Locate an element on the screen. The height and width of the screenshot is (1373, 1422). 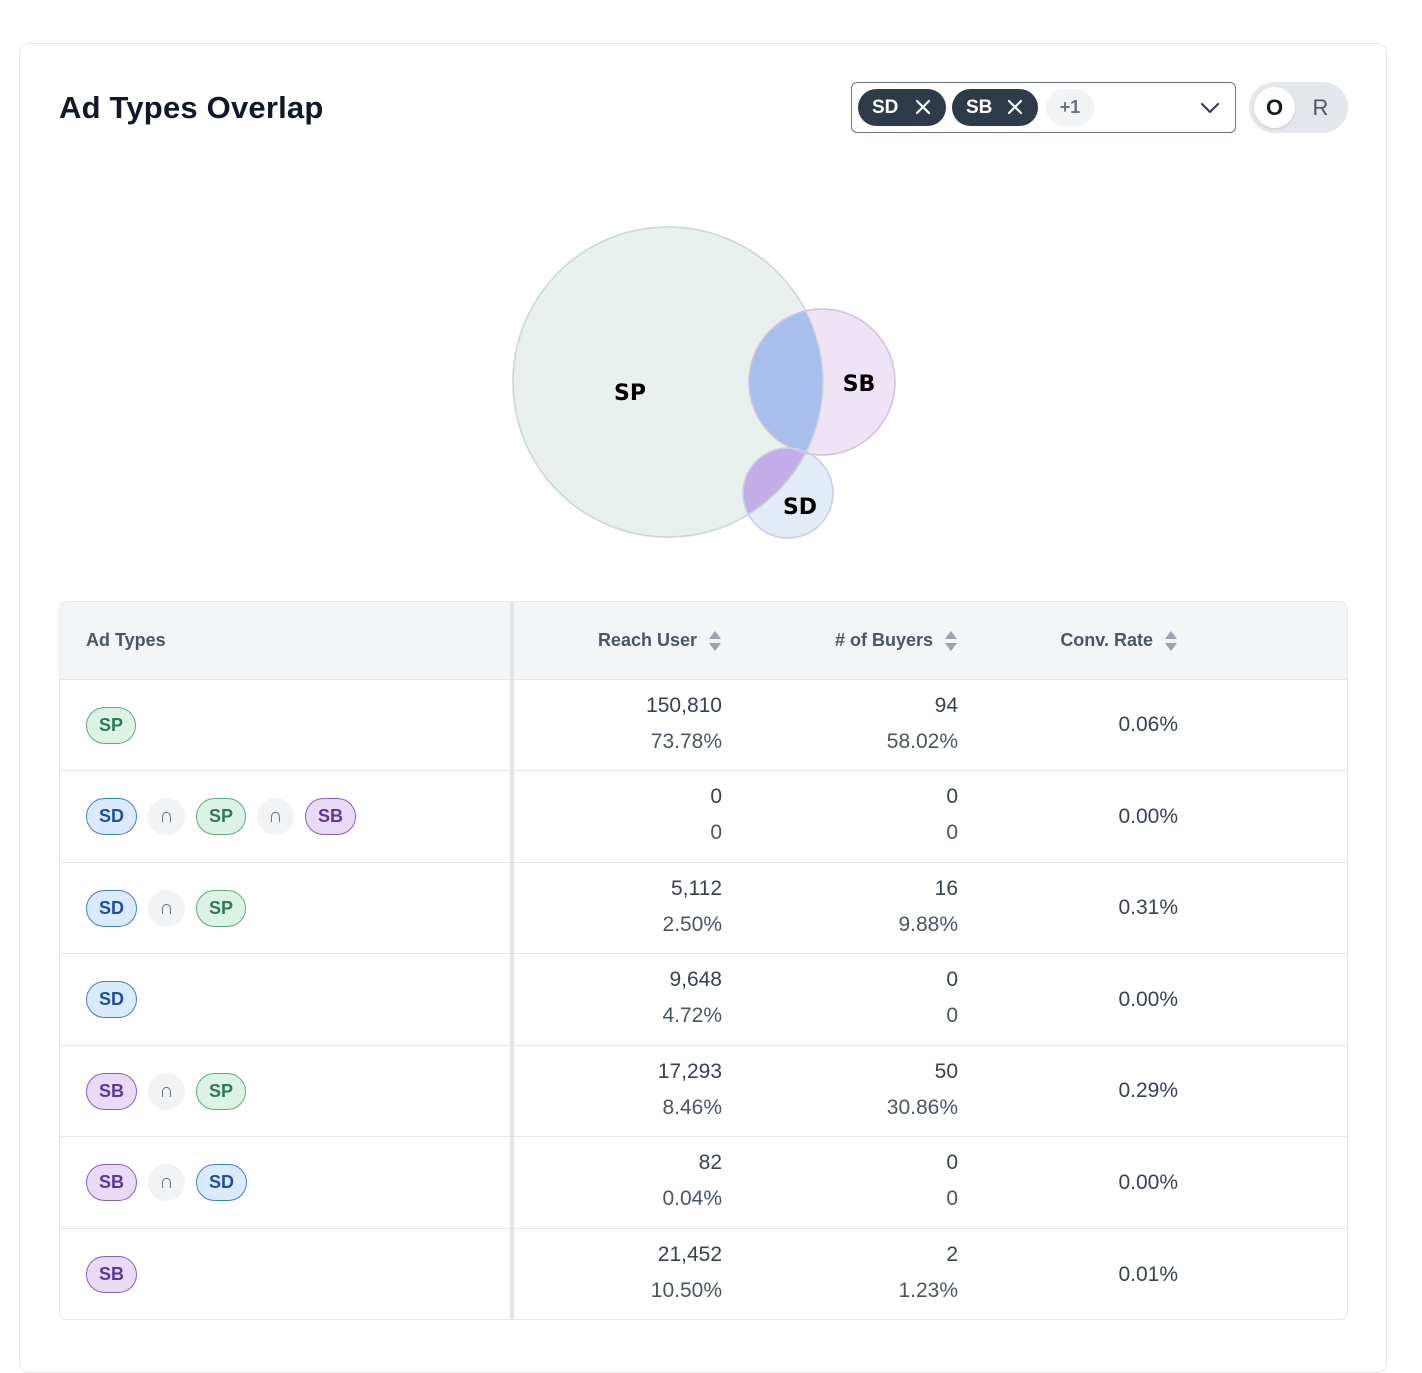
conv-rate-value: 0.29% is located at coordinates (1148, 1090).